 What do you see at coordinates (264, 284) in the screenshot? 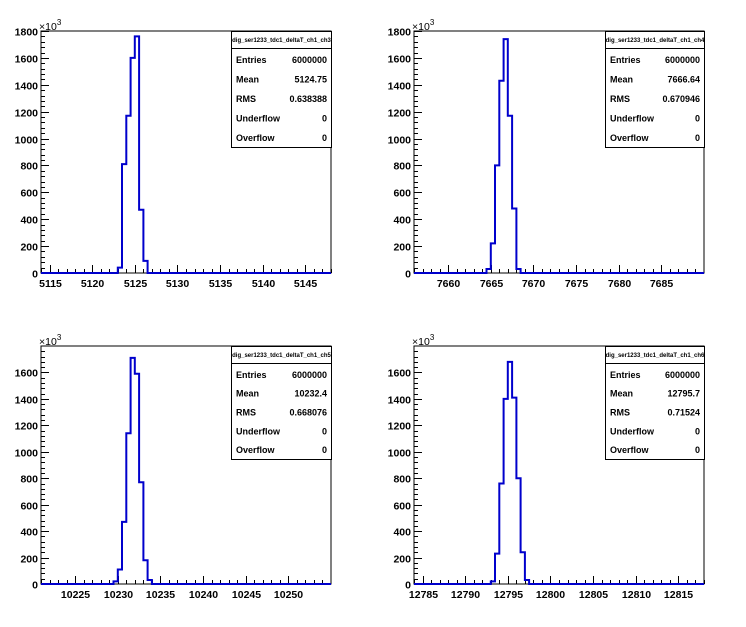
I see `x-tick-label: 5140` at bounding box center [264, 284].